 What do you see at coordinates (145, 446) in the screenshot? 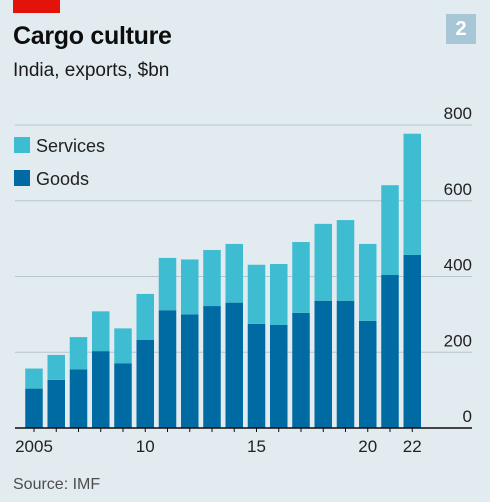
I see `x-tick-label: 10` at bounding box center [145, 446].